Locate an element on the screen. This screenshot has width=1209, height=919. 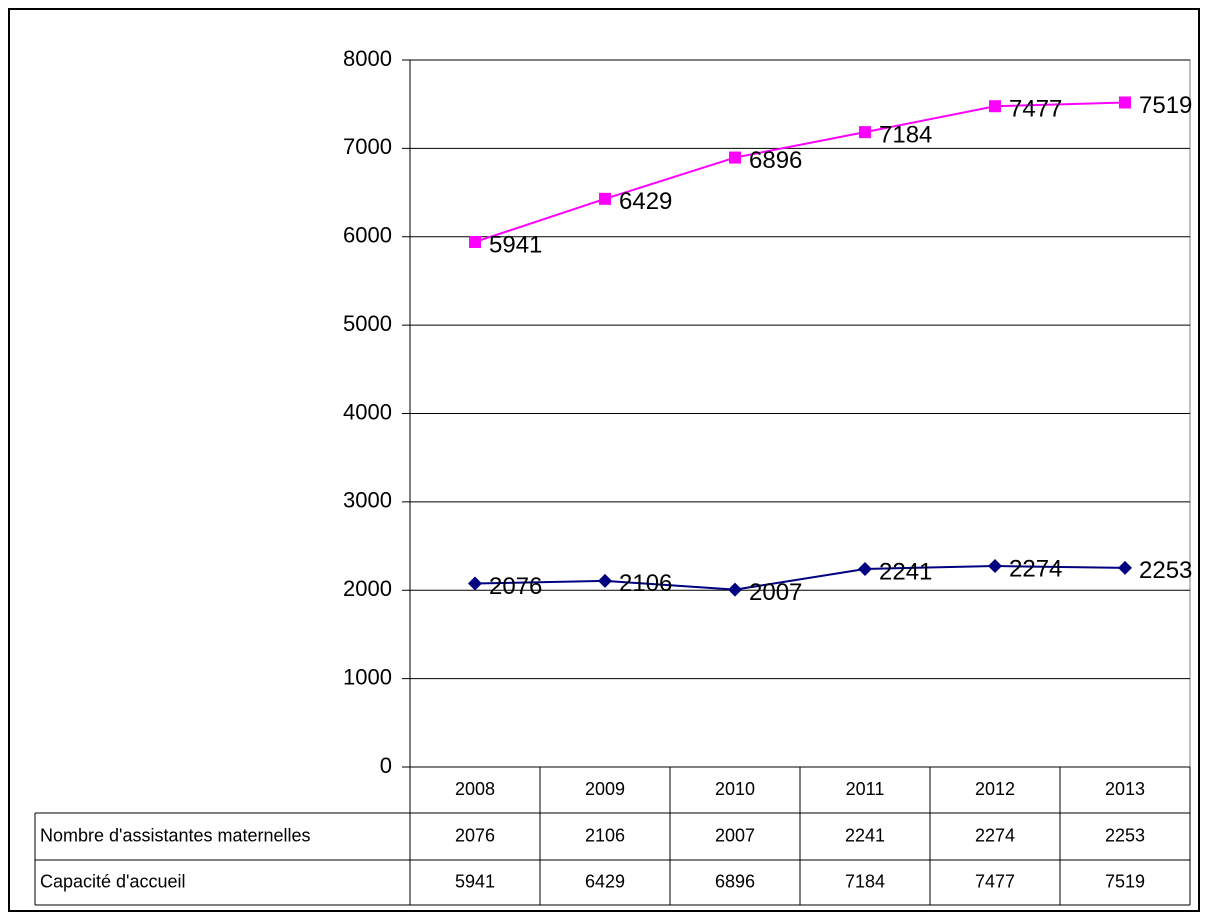
x-tick-label: 2009 is located at coordinates (605, 789).